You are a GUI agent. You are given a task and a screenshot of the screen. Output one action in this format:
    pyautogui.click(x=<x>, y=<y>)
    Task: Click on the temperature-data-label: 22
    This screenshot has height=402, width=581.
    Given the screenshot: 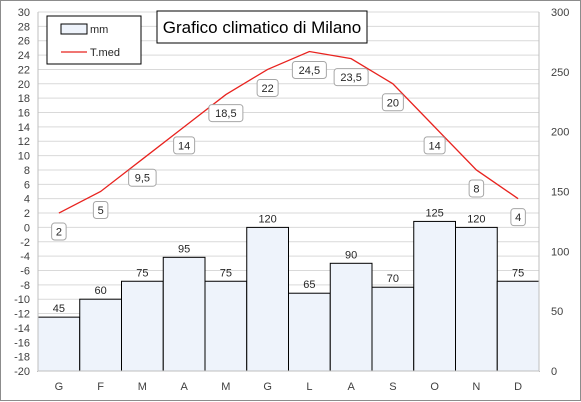 What is the action you would take?
    pyautogui.click(x=268, y=89)
    